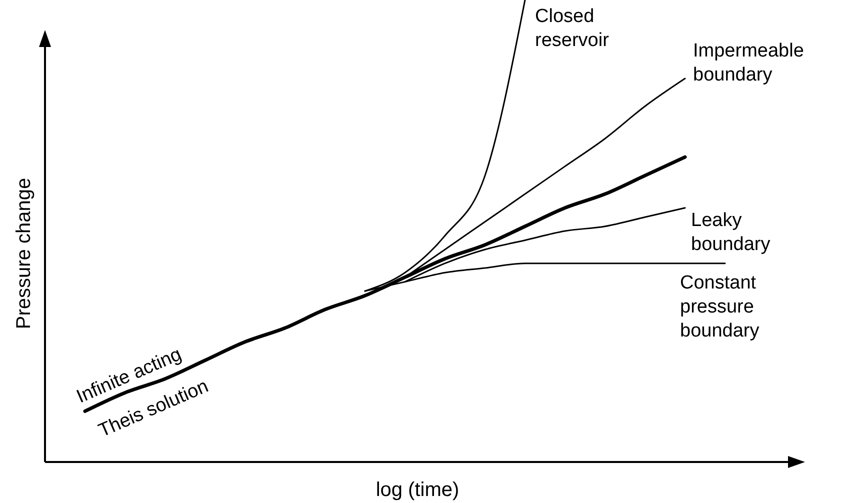 The width and height of the screenshot is (846, 503). I want to click on series-label: Constant pressure boundary, so click(720, 307).